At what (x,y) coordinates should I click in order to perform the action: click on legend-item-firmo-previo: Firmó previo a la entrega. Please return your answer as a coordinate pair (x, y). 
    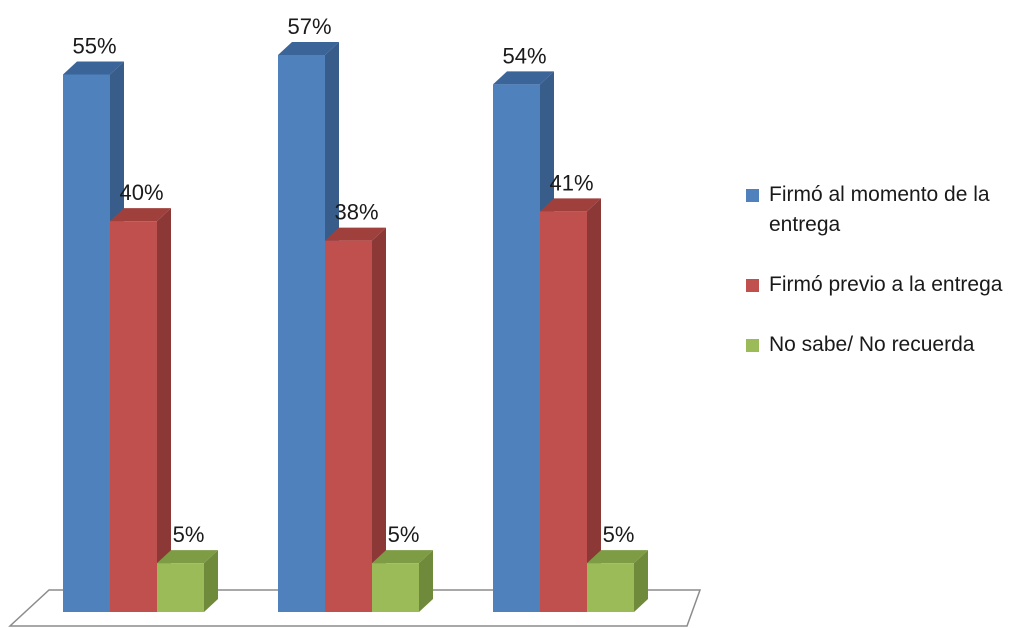
    Looking at the image, I should click on (887, 285).